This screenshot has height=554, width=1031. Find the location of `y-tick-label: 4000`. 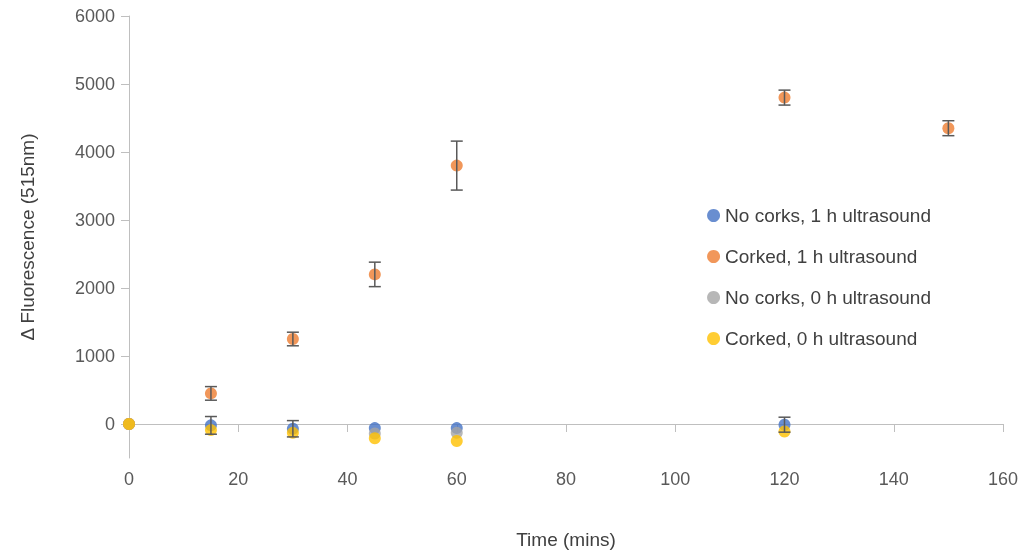

y-tick-label: 4000 is located at coordinates (94, 152).